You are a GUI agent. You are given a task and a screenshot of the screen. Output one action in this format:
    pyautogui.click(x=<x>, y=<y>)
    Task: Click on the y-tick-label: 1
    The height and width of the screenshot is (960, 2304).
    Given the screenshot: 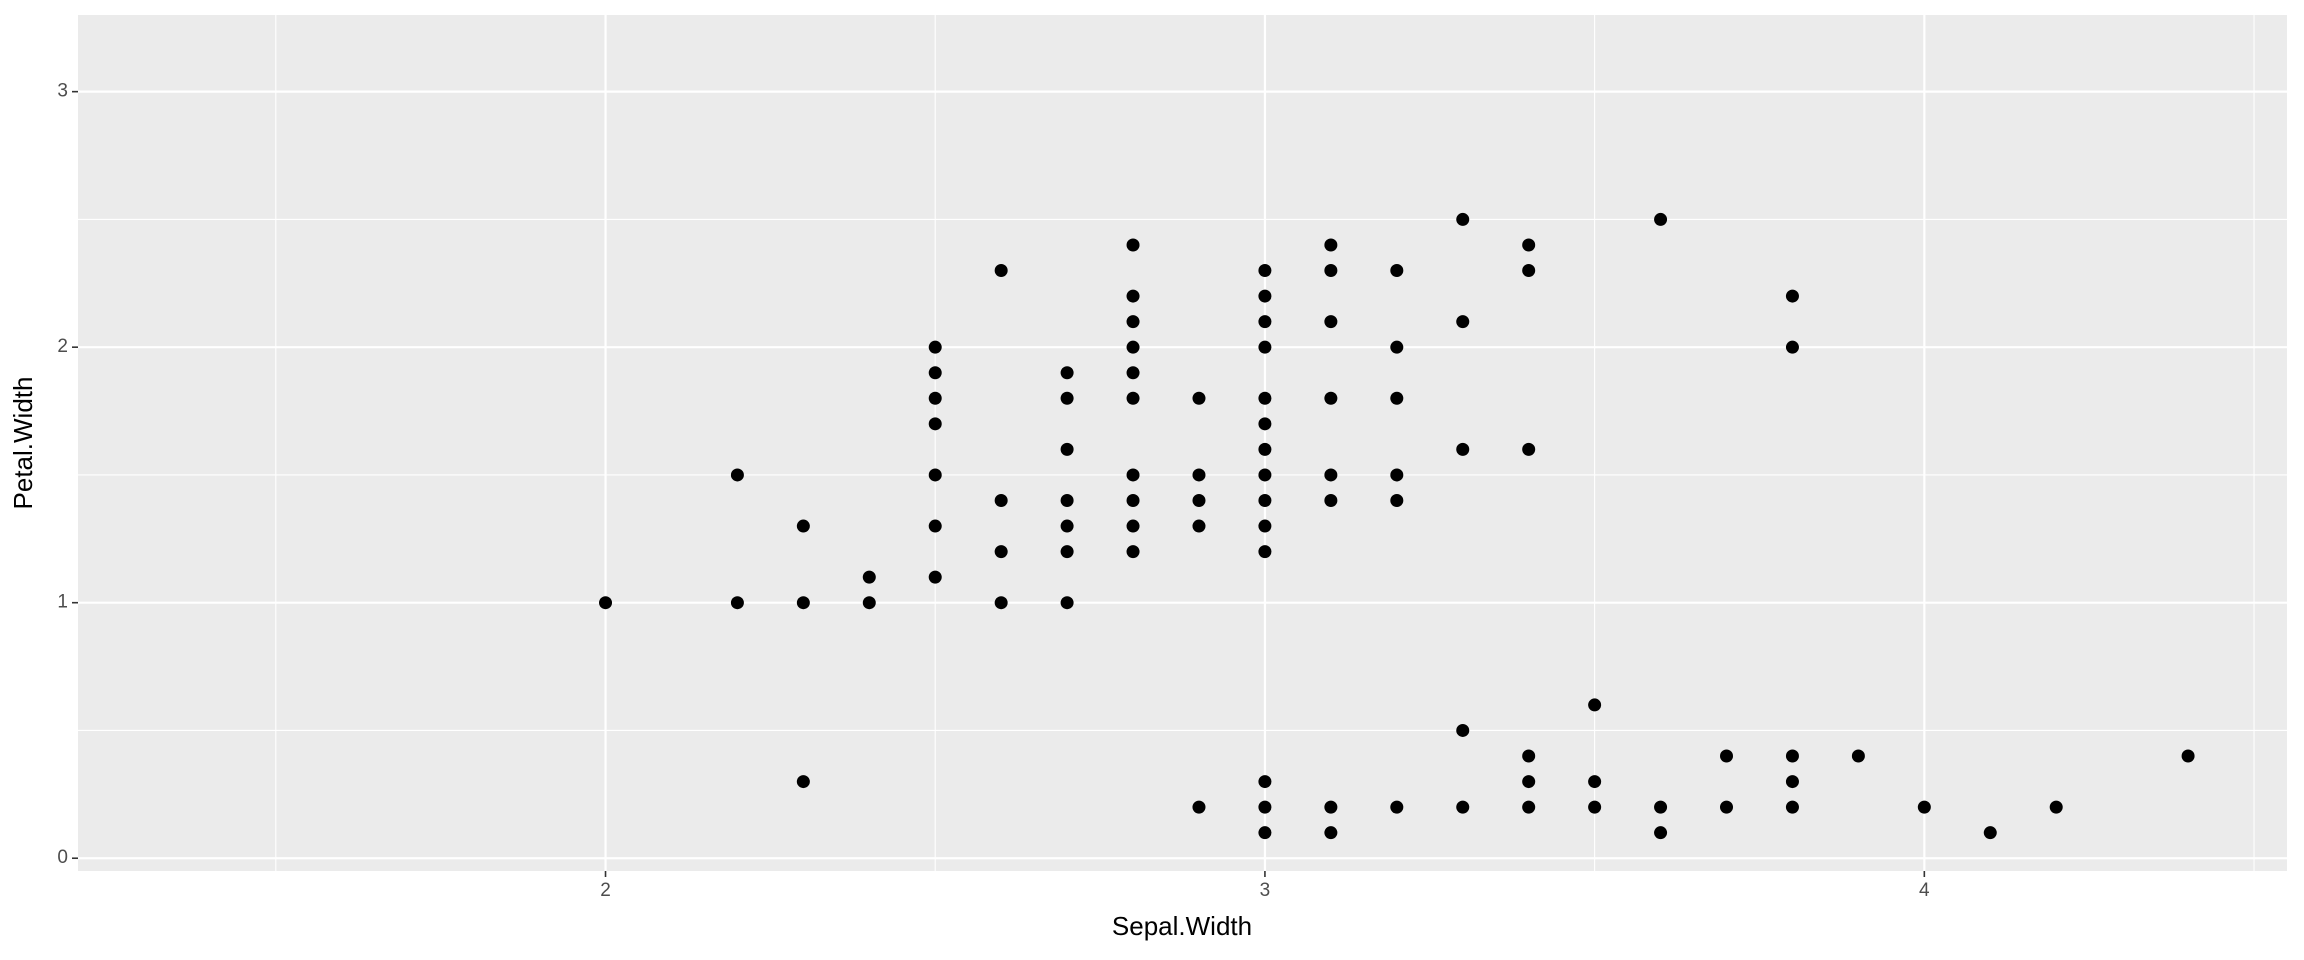 What is the action you would take?
    pyautogui.click(x=62, y=602)
    